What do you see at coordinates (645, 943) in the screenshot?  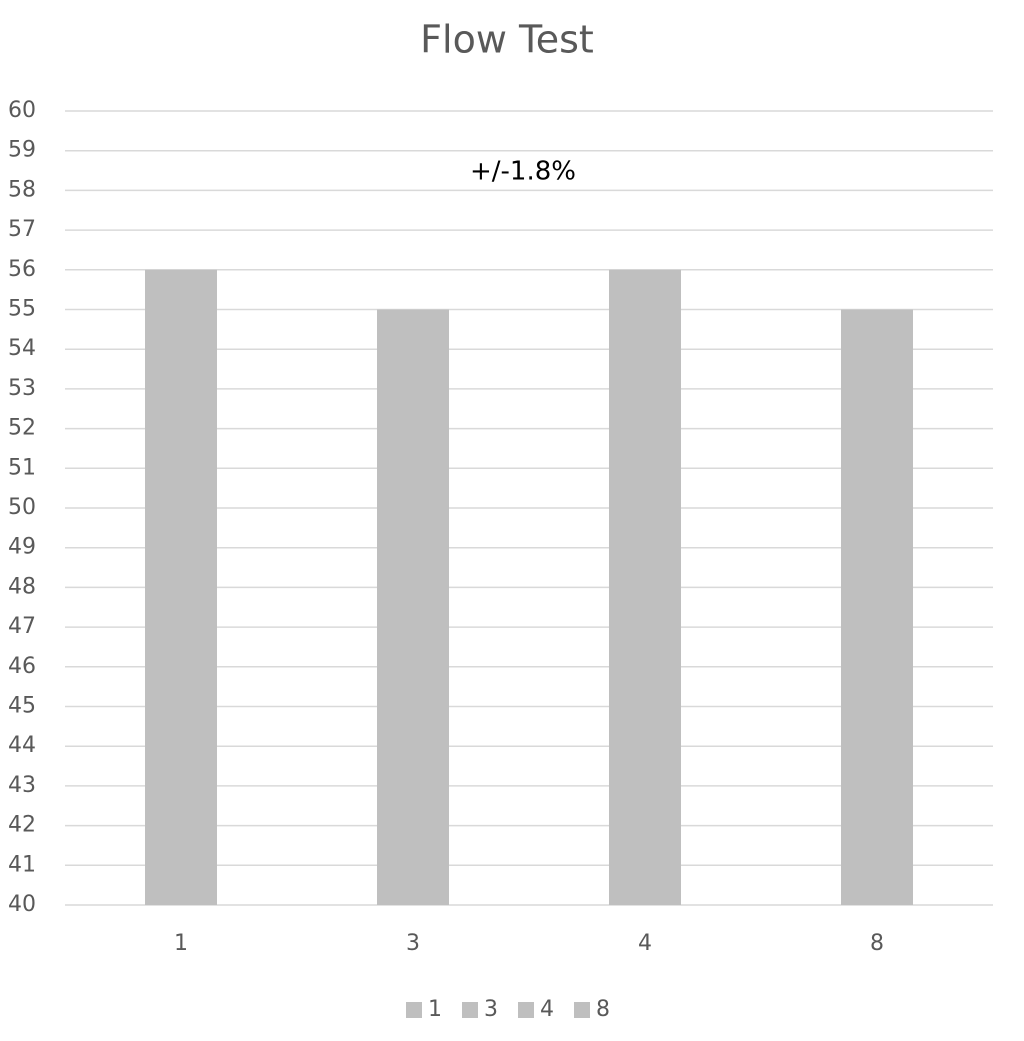 I see `x-tick-label: 4` at bounding box center [645, 943].